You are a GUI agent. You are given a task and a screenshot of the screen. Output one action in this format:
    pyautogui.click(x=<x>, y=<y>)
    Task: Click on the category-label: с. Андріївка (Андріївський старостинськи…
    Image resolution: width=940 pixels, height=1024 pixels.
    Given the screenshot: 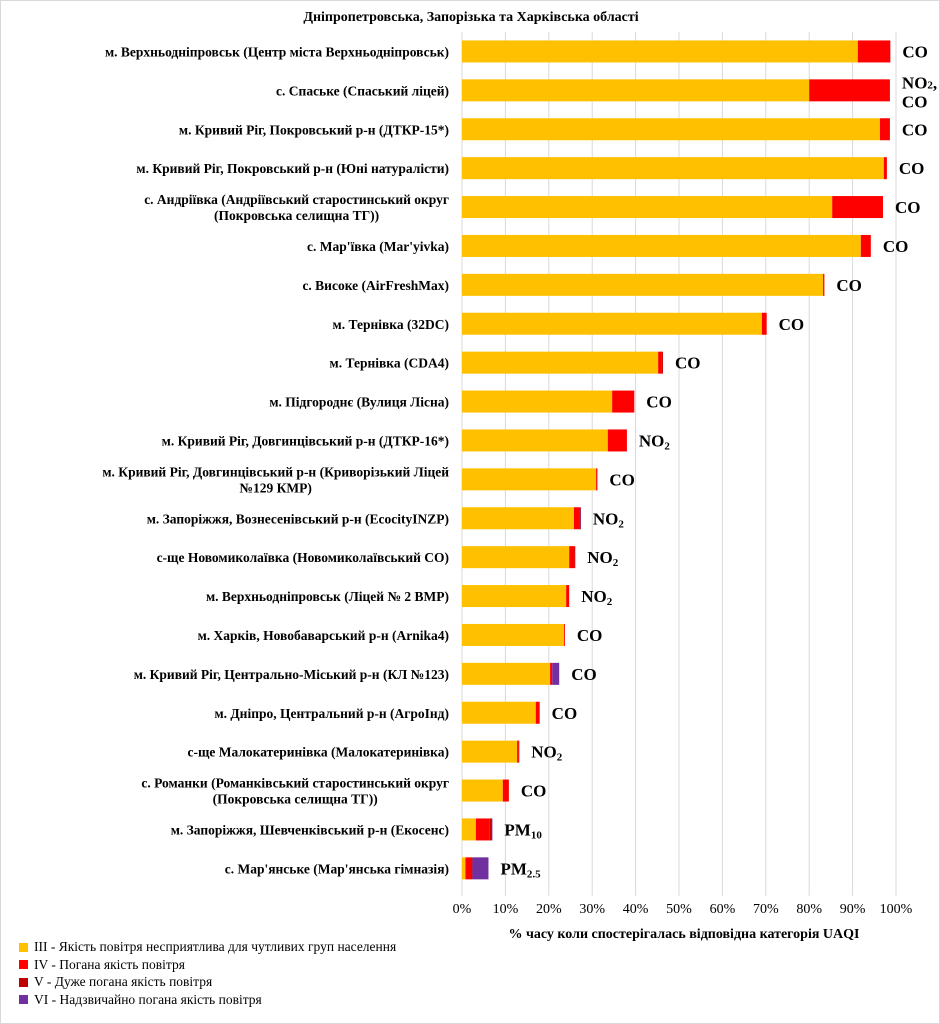 What is the action you would take?
    pyautogui.click(x=296, y=207)
    